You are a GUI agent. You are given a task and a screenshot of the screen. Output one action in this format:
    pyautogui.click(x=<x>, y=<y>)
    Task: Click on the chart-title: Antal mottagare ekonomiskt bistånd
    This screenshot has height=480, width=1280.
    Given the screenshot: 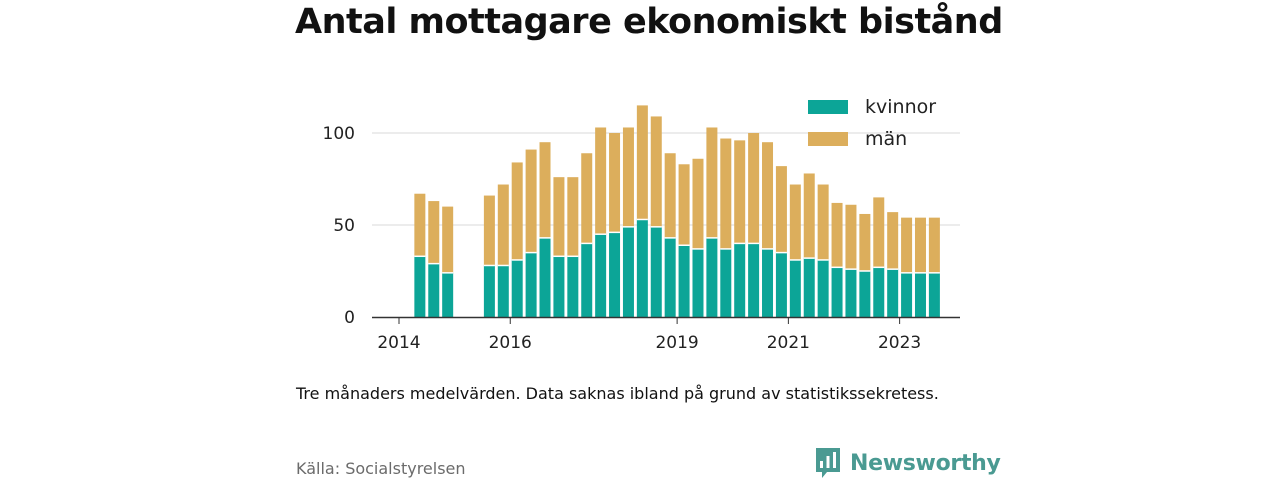 What is the action you would take?
    pyautogui.click(x=649, y=22)
    